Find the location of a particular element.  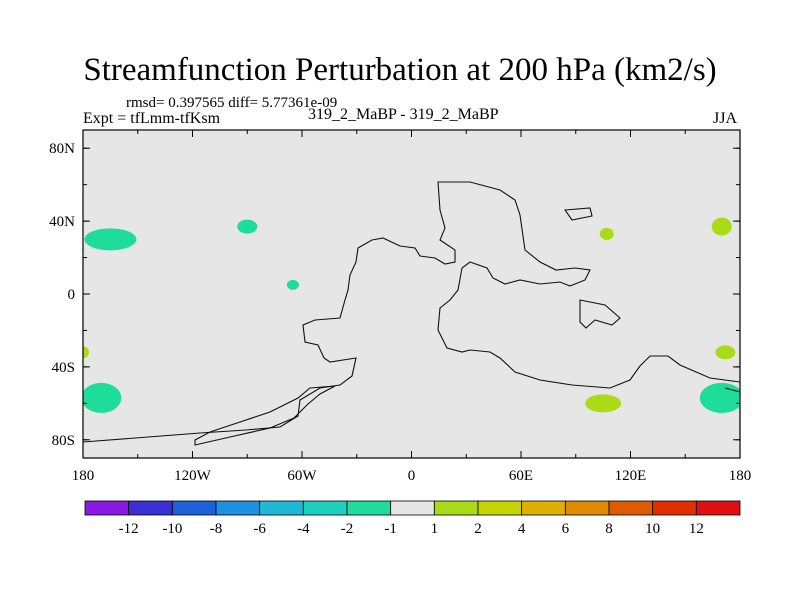

y-tick-label: 40S is located at coordinates (63, 368).